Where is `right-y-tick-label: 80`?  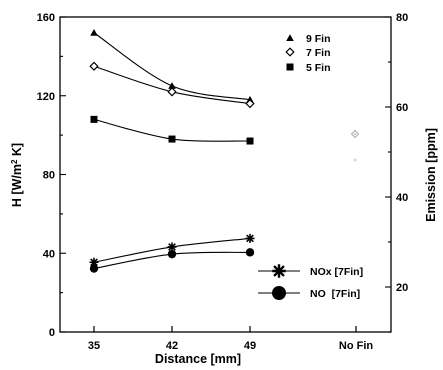
right-y-tick-label: 80 is located at coordinates (402, 18).